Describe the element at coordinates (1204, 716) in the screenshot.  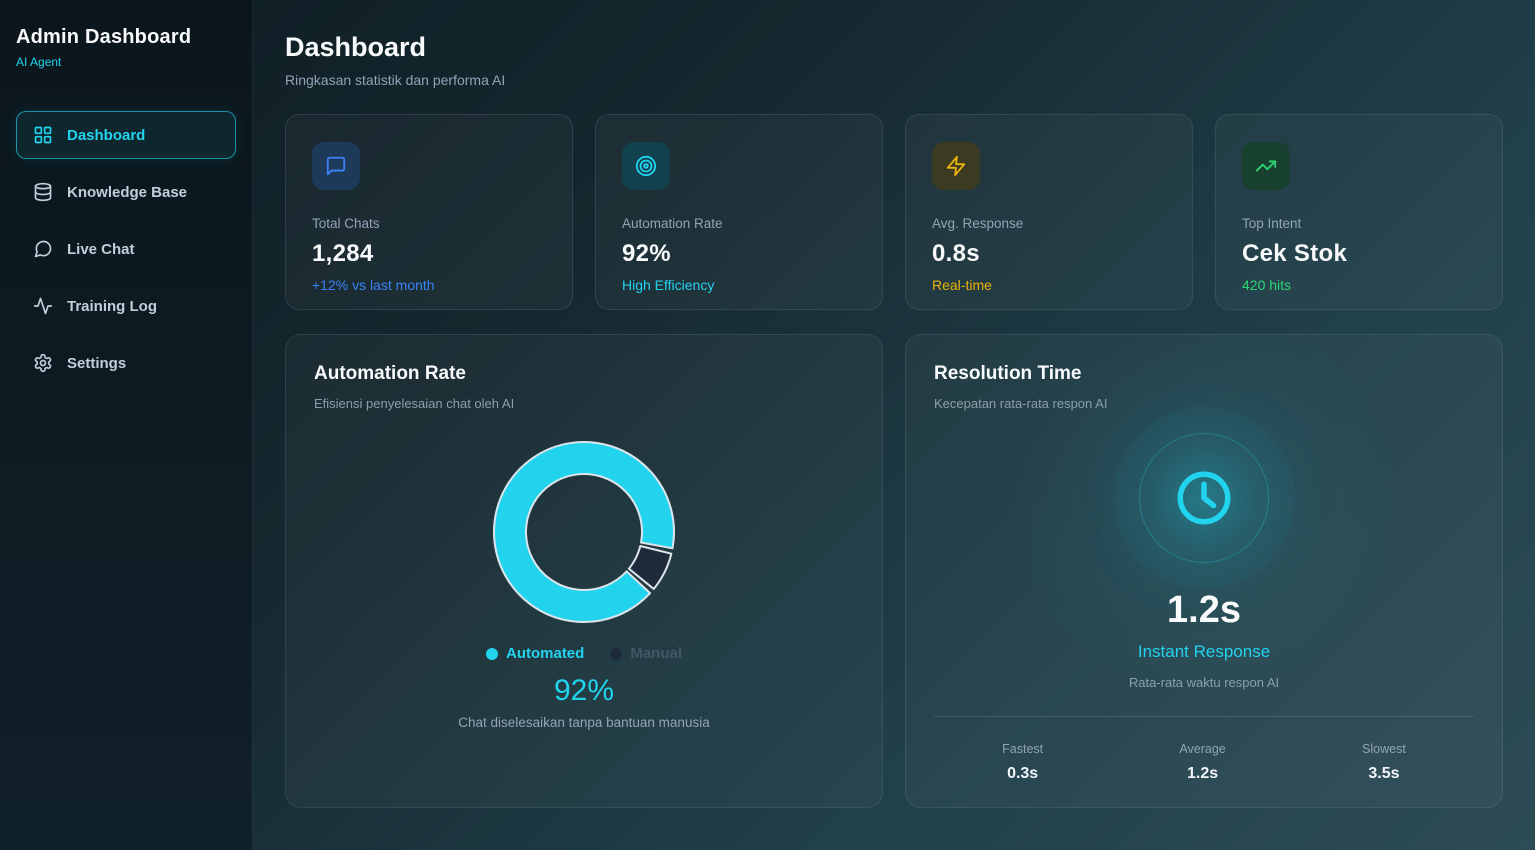
I see `divider` at that location.